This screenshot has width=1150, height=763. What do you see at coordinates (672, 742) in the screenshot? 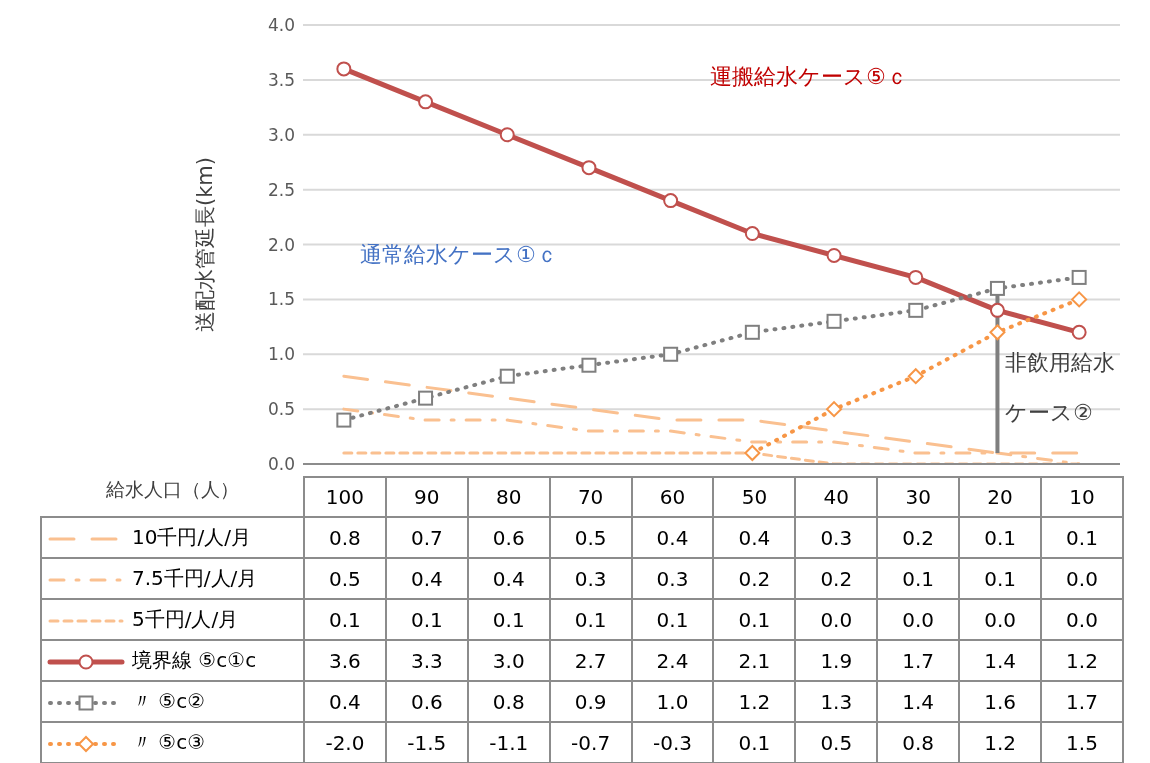
I see `text: -0.3` at bounding box center [672, 742].